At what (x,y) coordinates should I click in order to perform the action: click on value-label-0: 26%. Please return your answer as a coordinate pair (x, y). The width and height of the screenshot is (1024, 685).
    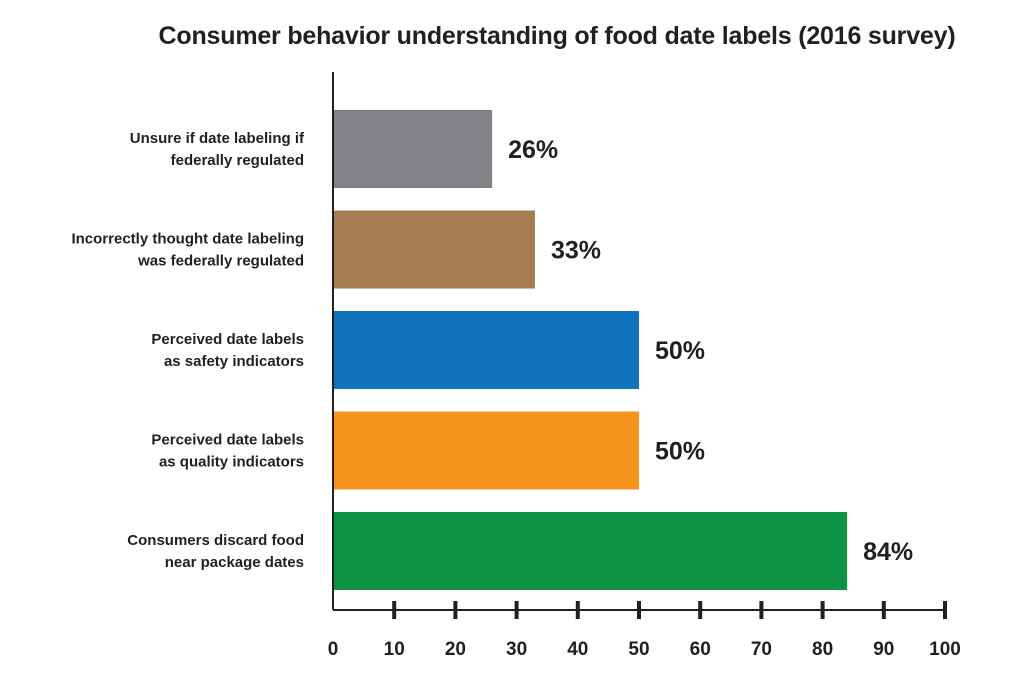
    Looking at the image, I should click on (533, 150).